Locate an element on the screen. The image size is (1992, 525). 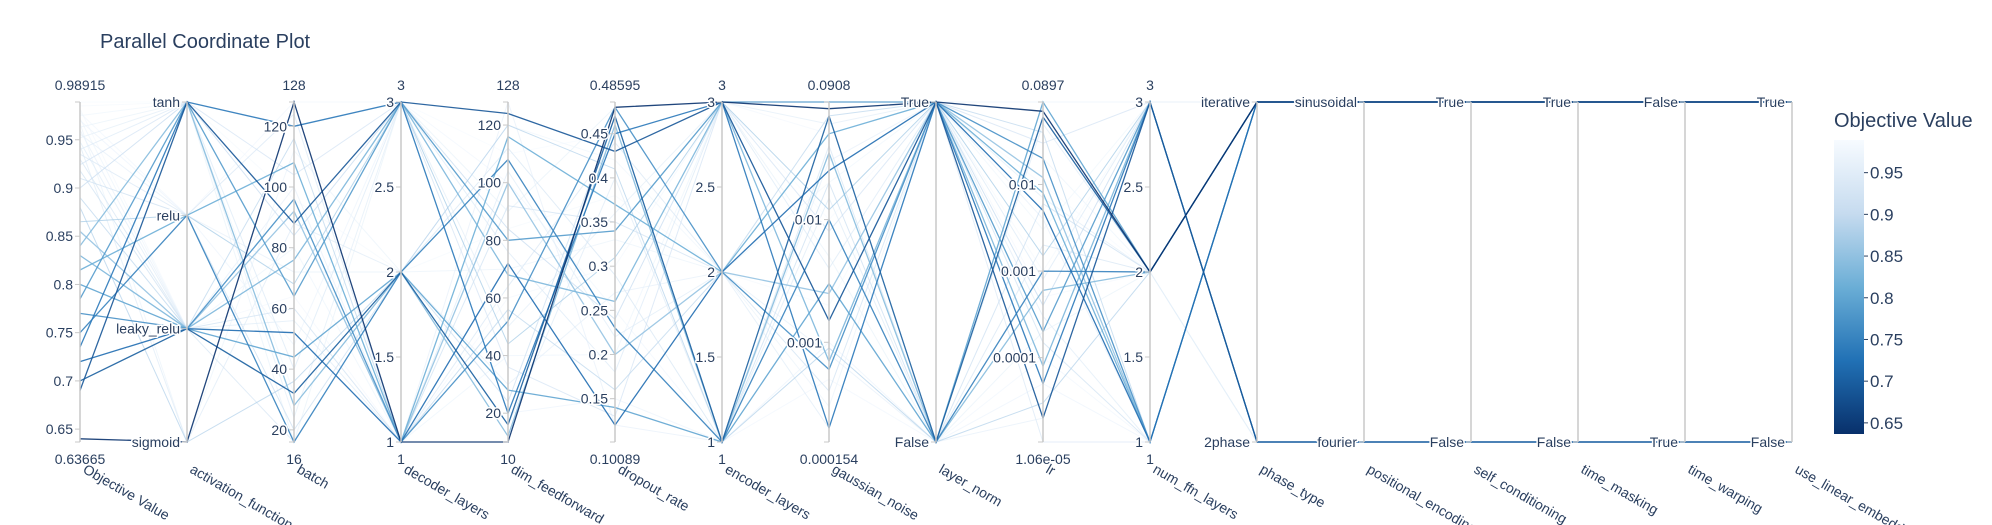
tick-label: leaky_relu is located at coordinates (148, 329).